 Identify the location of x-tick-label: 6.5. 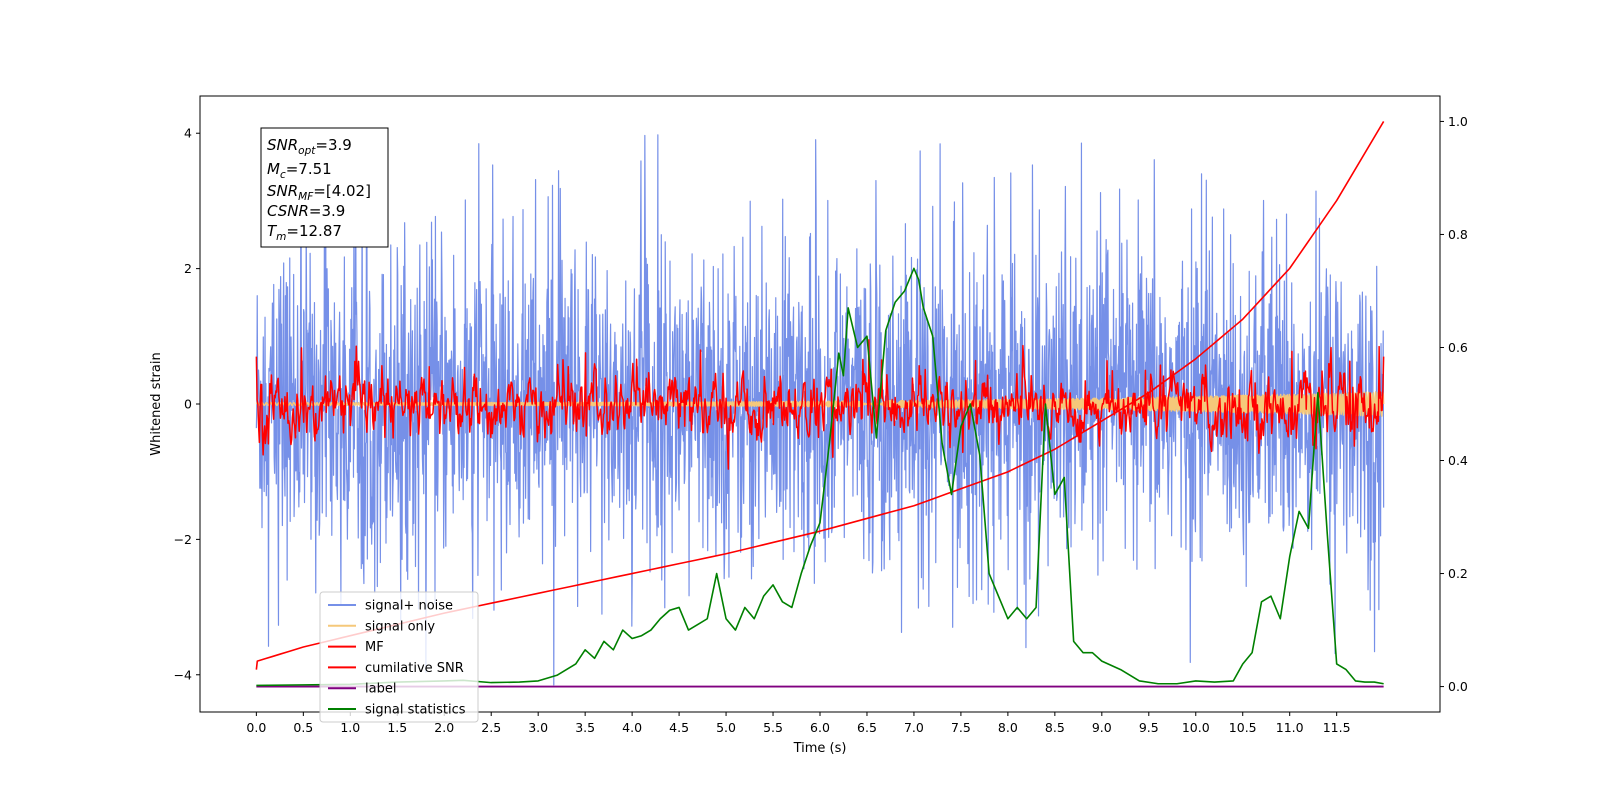
(867, 727).